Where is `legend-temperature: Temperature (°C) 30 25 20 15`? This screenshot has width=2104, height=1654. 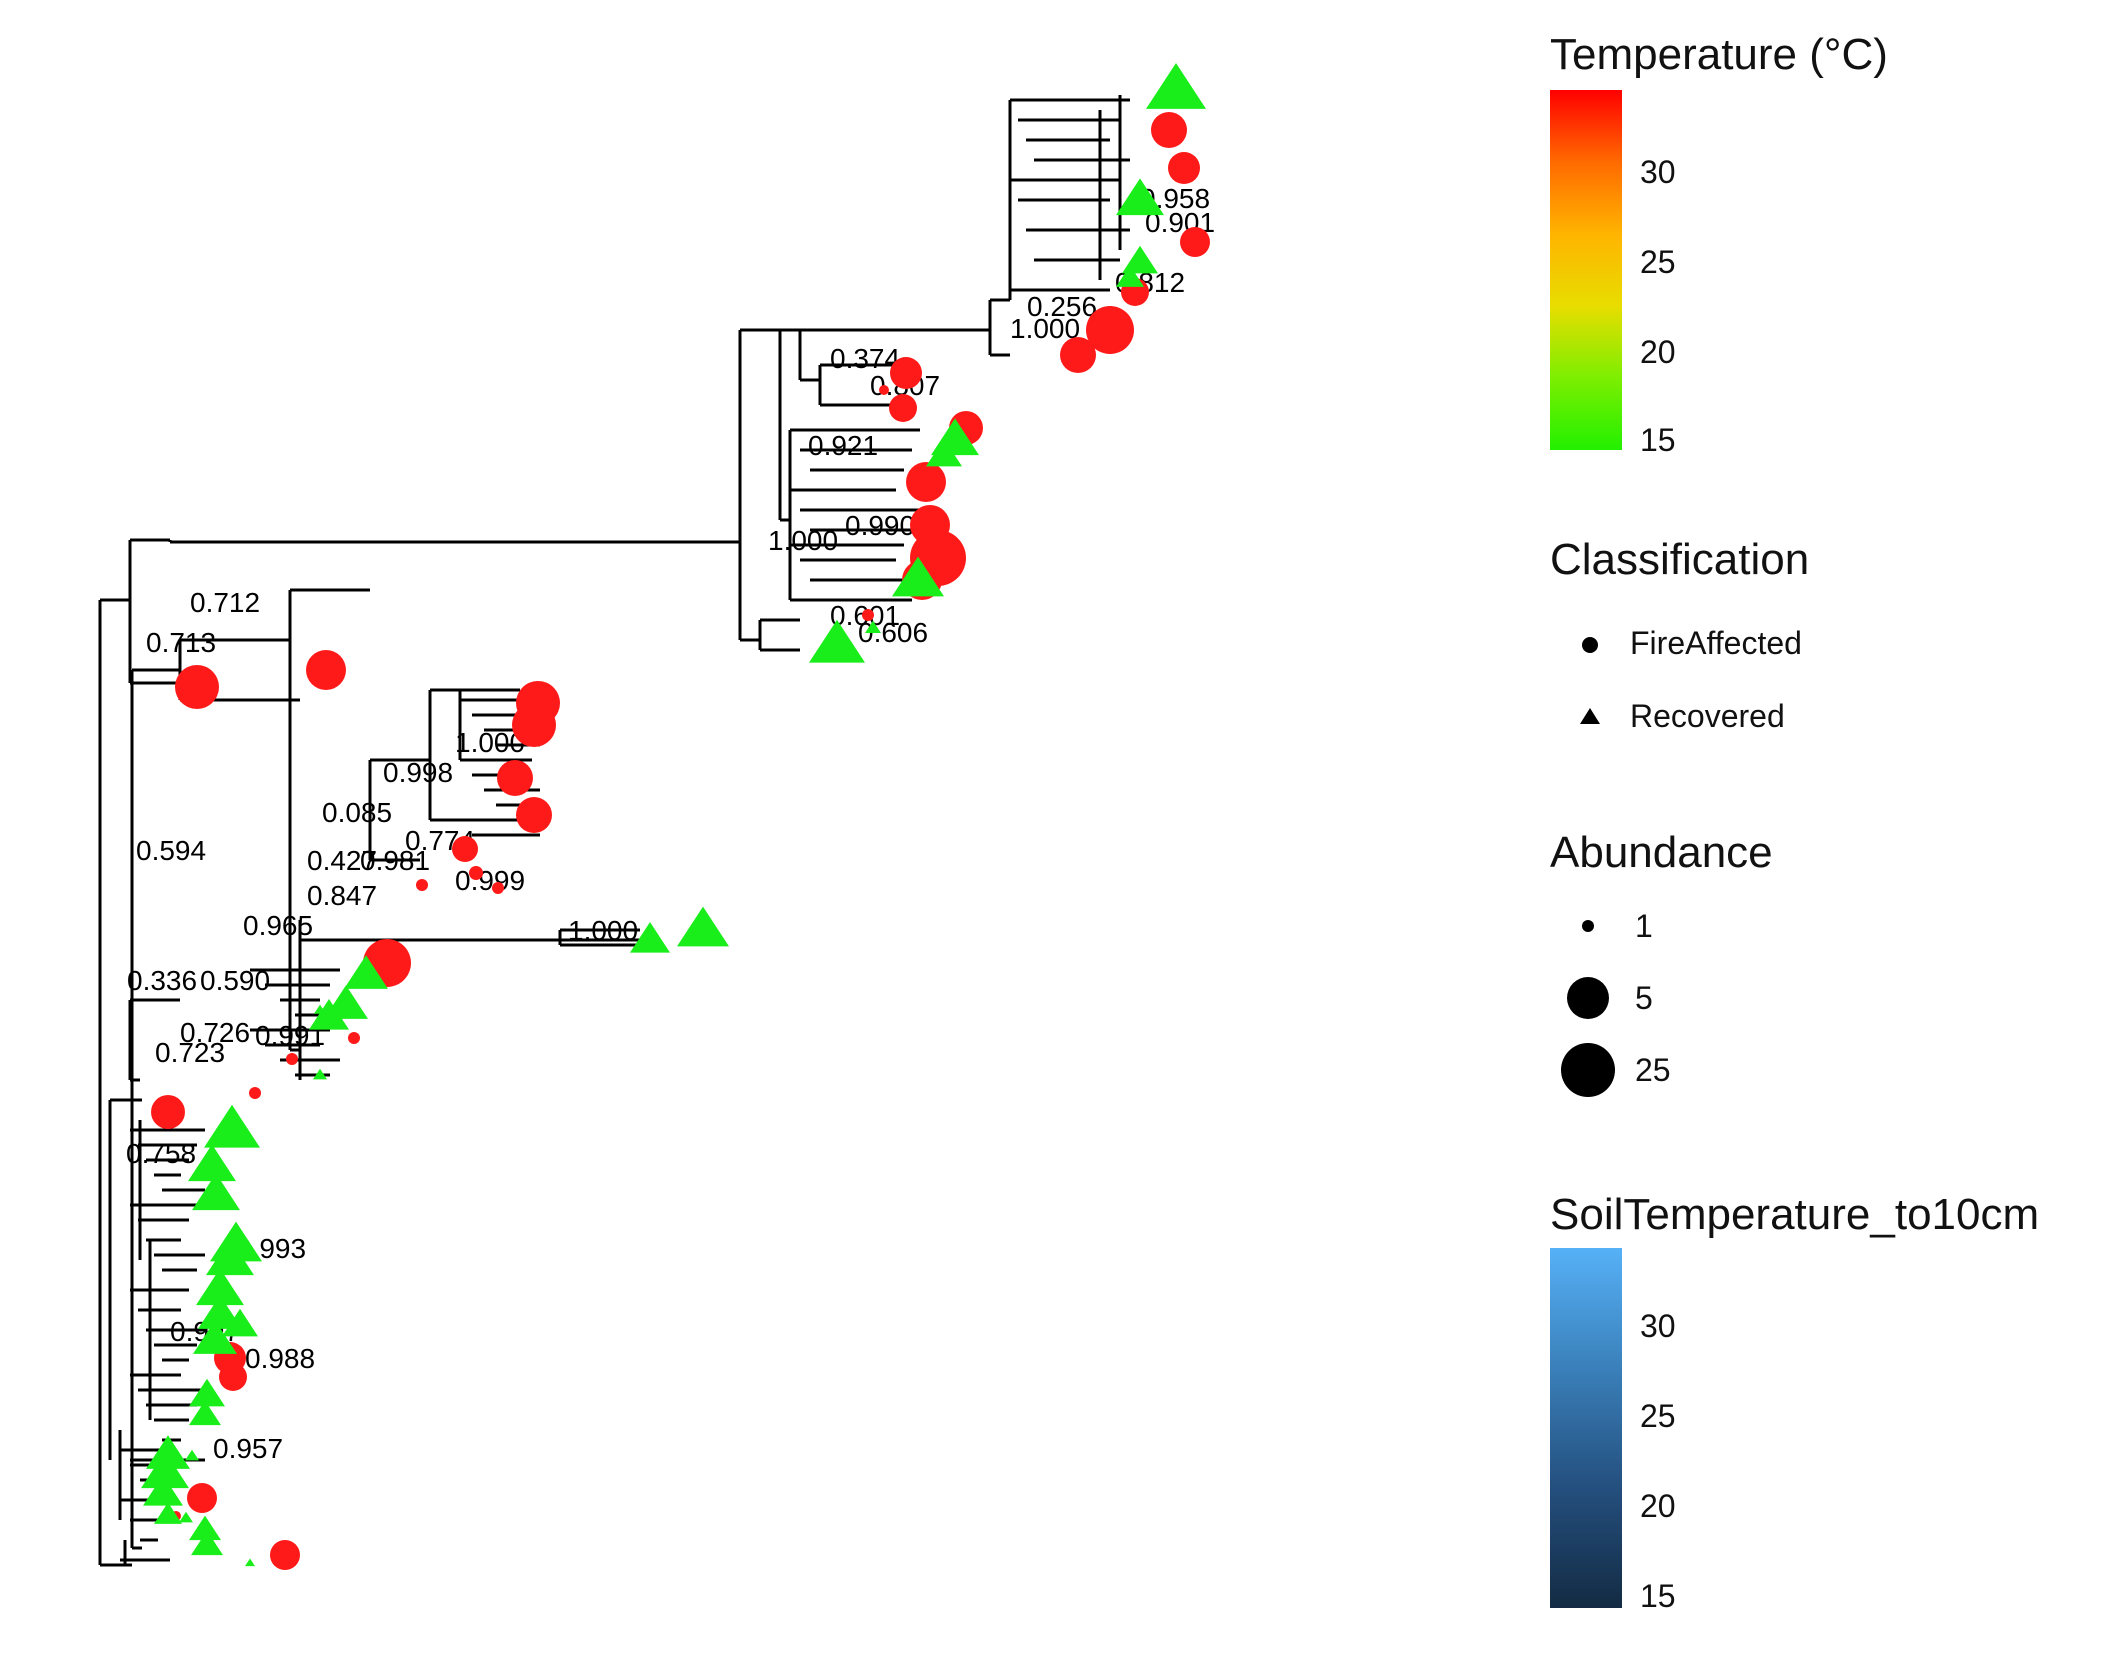
legend-temperature: Temperature (°C) 30 25 20 15 is located at coordinates (1810, 245).